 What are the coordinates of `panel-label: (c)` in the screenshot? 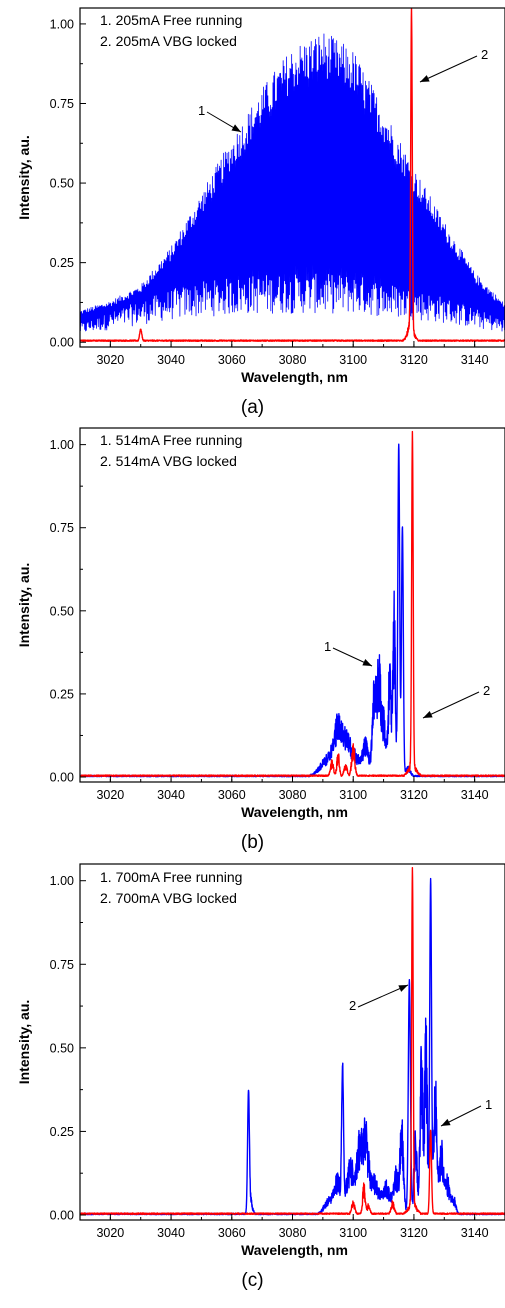 It's located at (252, 1280).